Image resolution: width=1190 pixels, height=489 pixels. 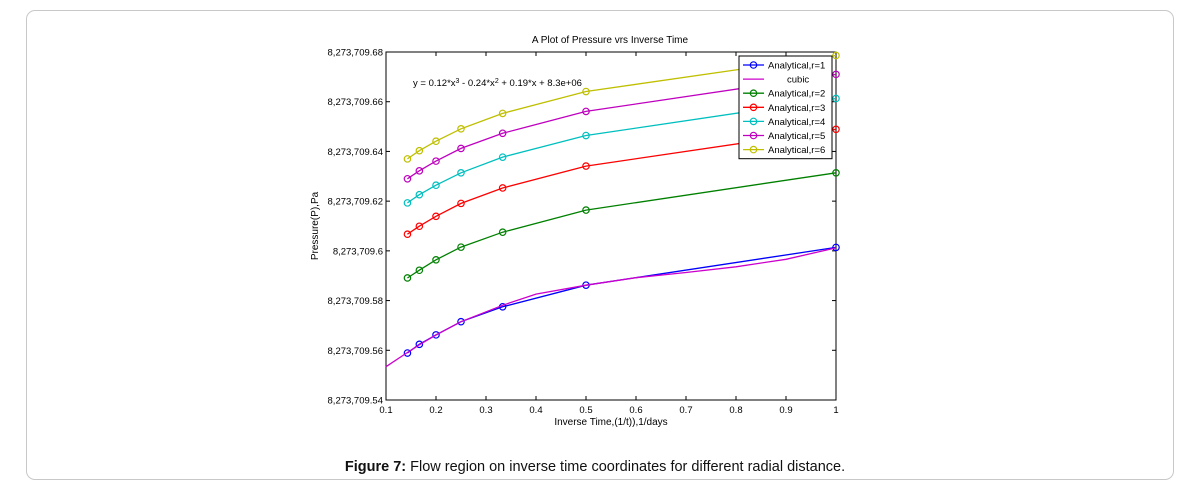 I want to click on series-line-r4, so click(x=622, y=150).